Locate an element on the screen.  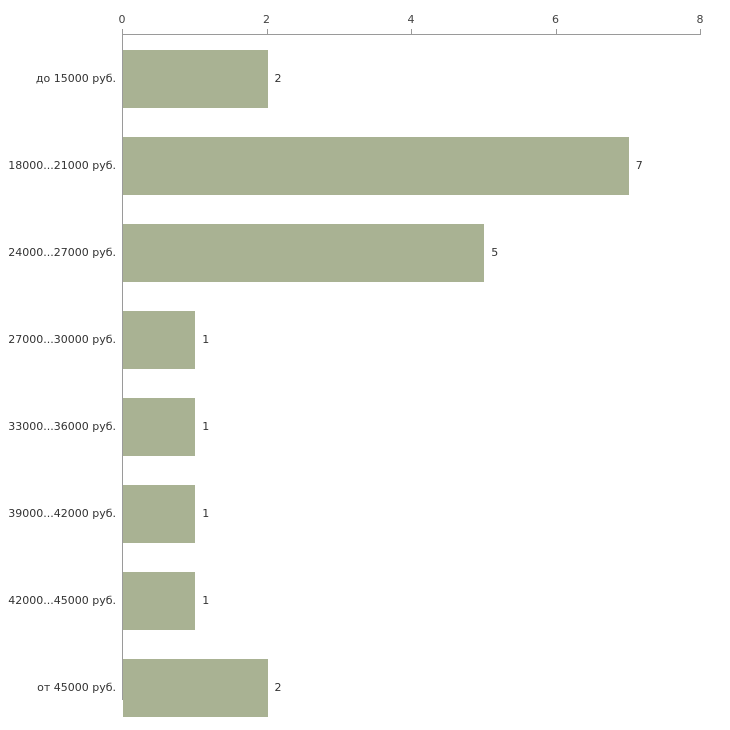
category-label: 33000...36000 руб. is located at coordinates (62, 426).